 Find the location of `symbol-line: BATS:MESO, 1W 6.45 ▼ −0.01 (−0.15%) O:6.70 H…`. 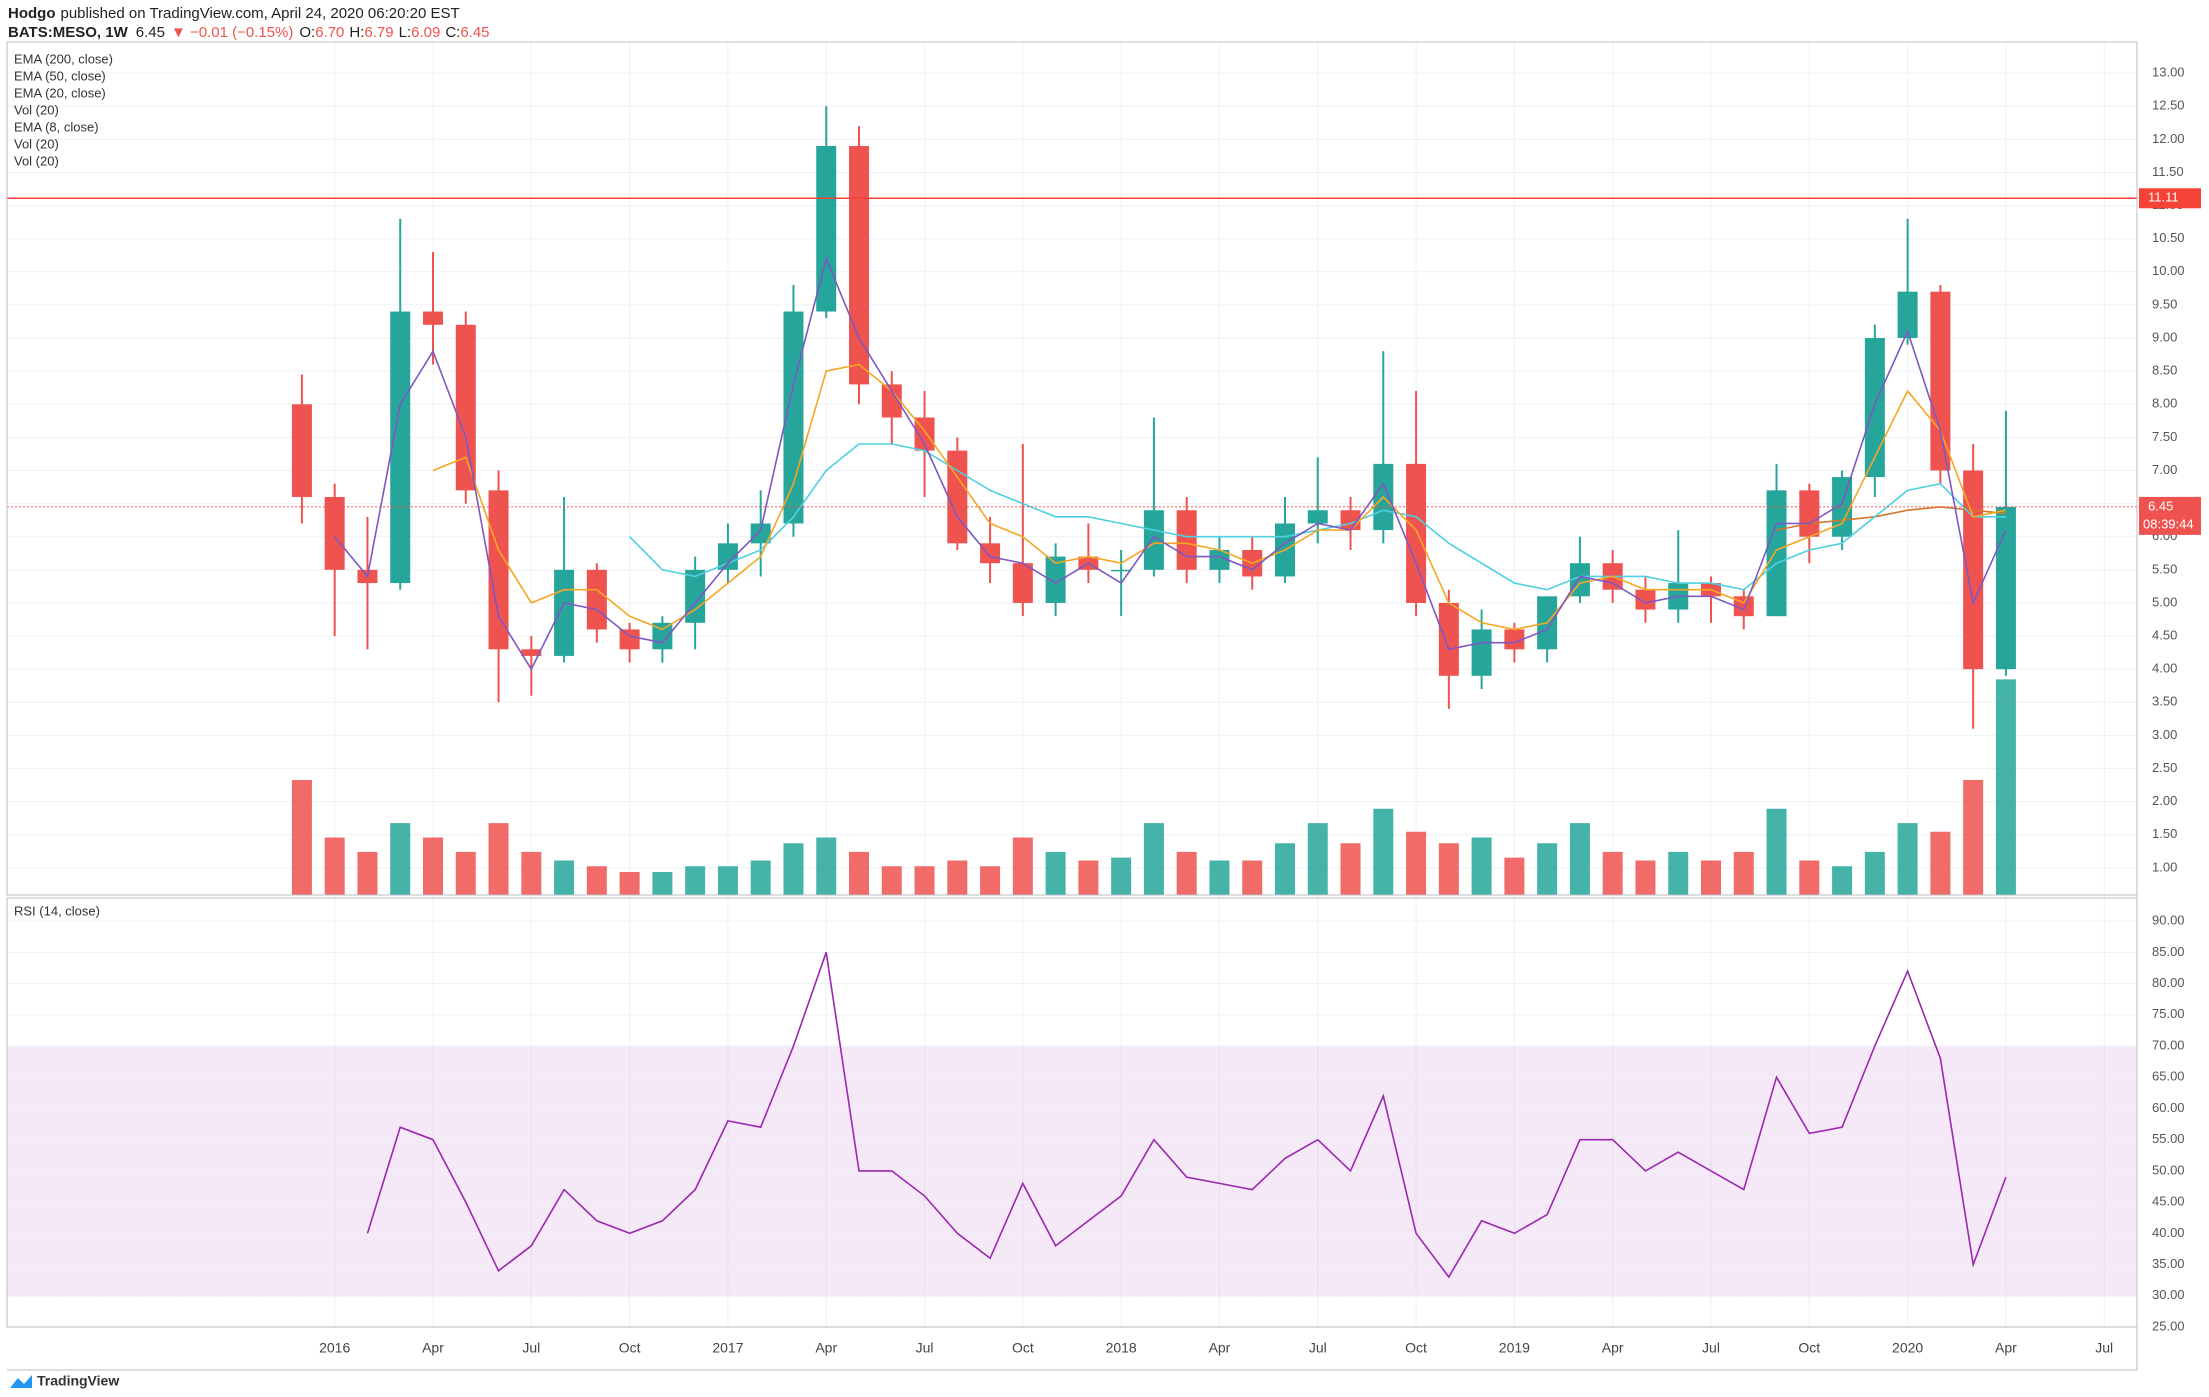

symbol-line: BATS:MESO, 1W 6.45 ▼ −0.01 (−0.15%) O:6.70 H… is located at coordinates (249, 32).